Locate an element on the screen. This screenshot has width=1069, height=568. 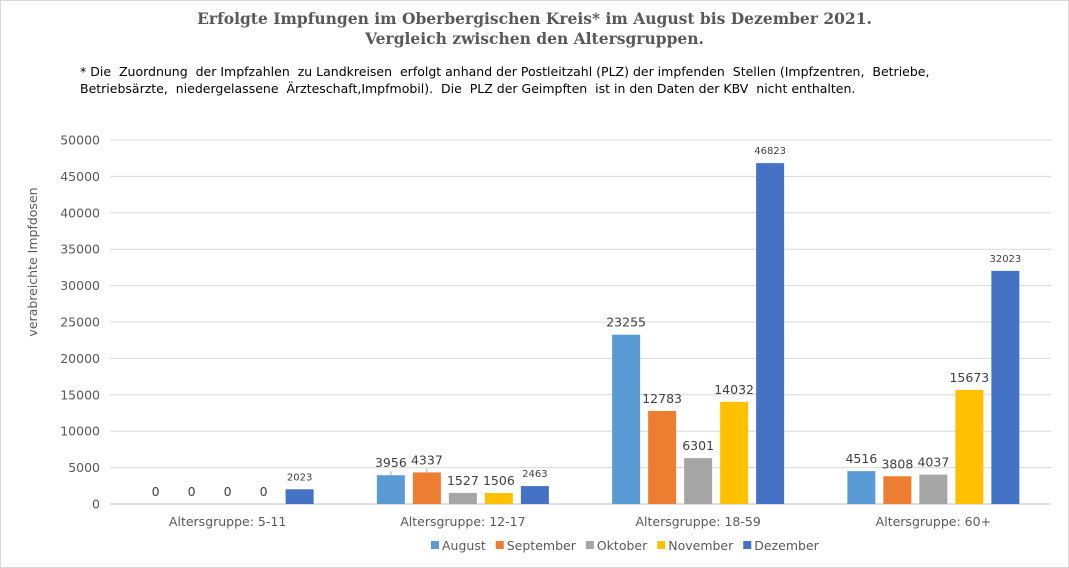
data-label: 4337 is located at coordinates (427, 459).